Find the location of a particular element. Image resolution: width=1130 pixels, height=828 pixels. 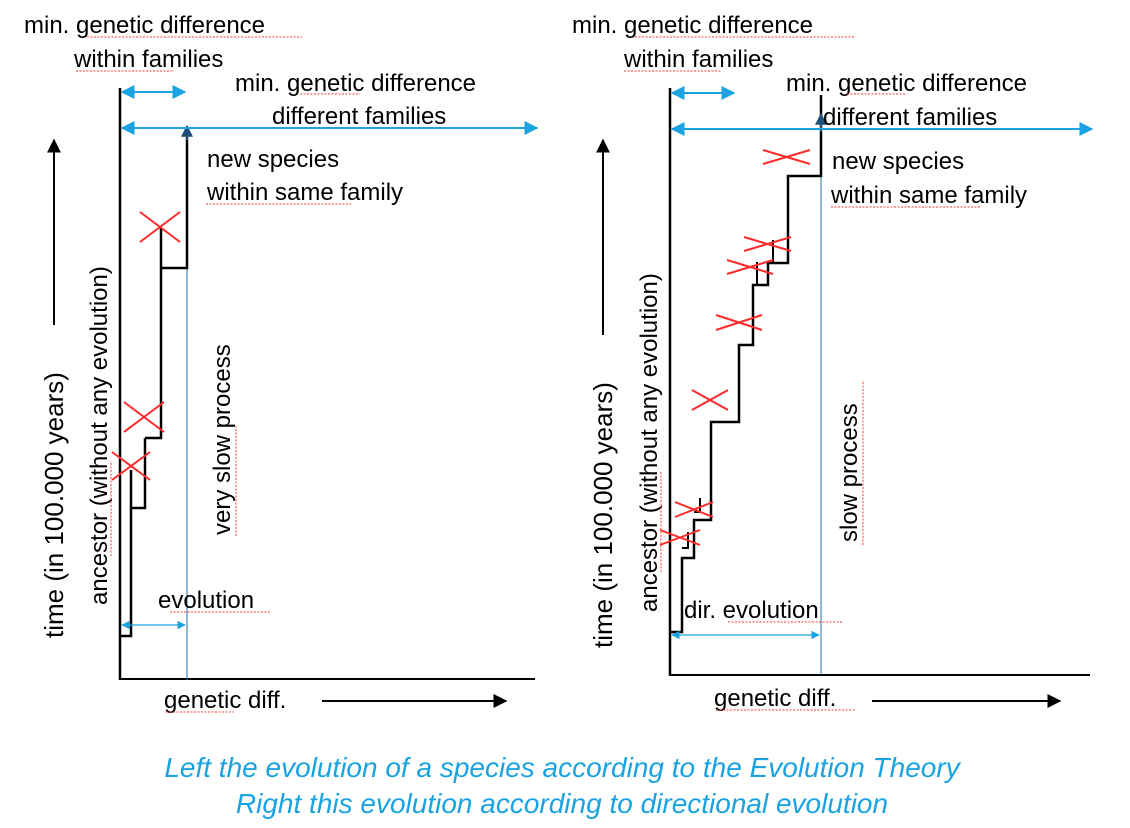

left-y-axis-label: time (in 100.000 years) is located at coordinates (54, 505).